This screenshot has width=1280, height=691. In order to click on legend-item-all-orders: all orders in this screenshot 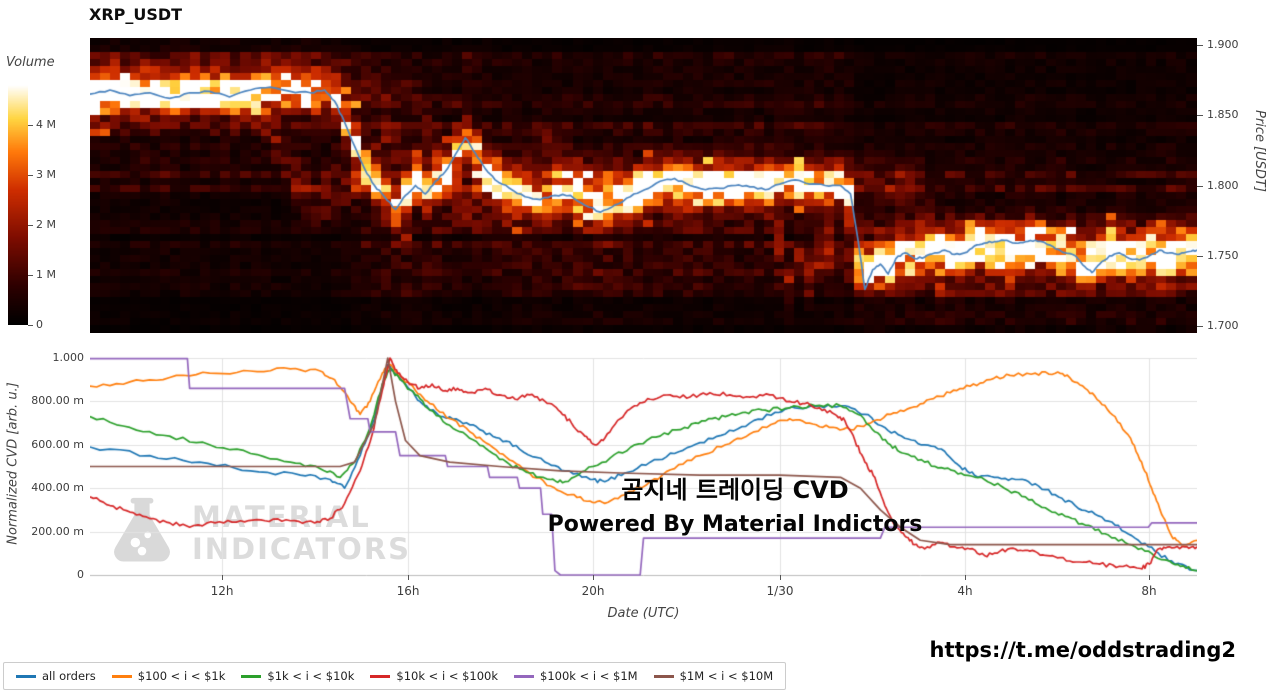, I will do `click(56, 676)`.